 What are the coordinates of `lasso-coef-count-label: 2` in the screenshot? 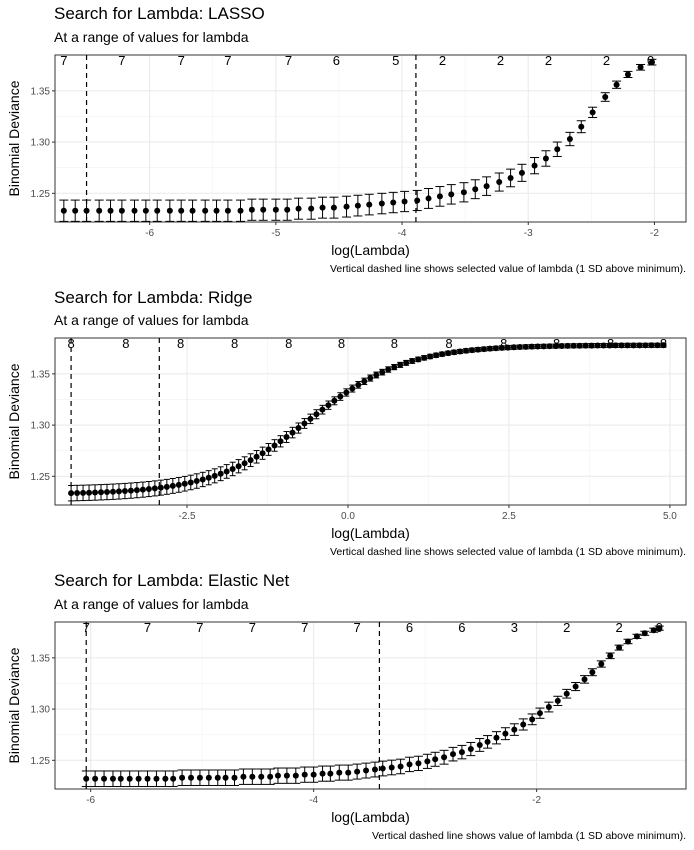 It's located at (500, 60).